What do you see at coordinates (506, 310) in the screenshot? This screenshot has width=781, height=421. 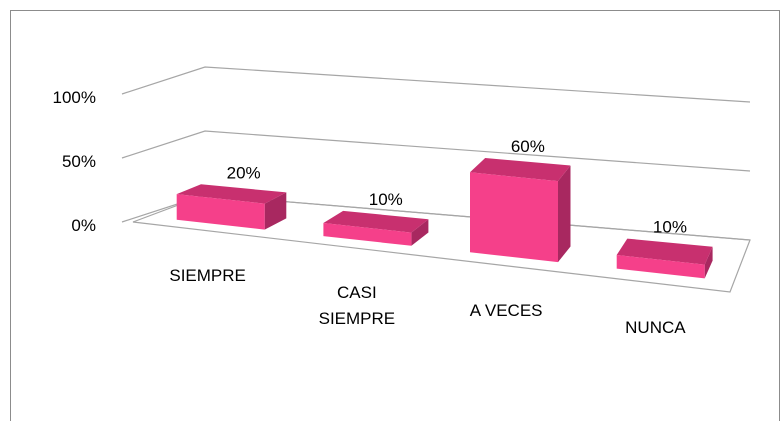 I see `x-tick-label: A VECES` at bounding box center [506, 310].